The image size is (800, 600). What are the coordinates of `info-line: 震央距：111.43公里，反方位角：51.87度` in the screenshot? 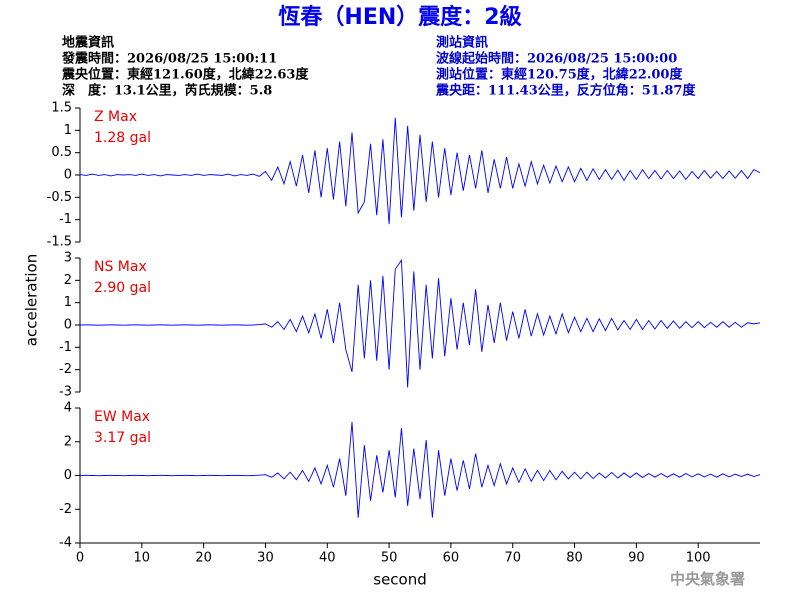 It's located at (565, 91).